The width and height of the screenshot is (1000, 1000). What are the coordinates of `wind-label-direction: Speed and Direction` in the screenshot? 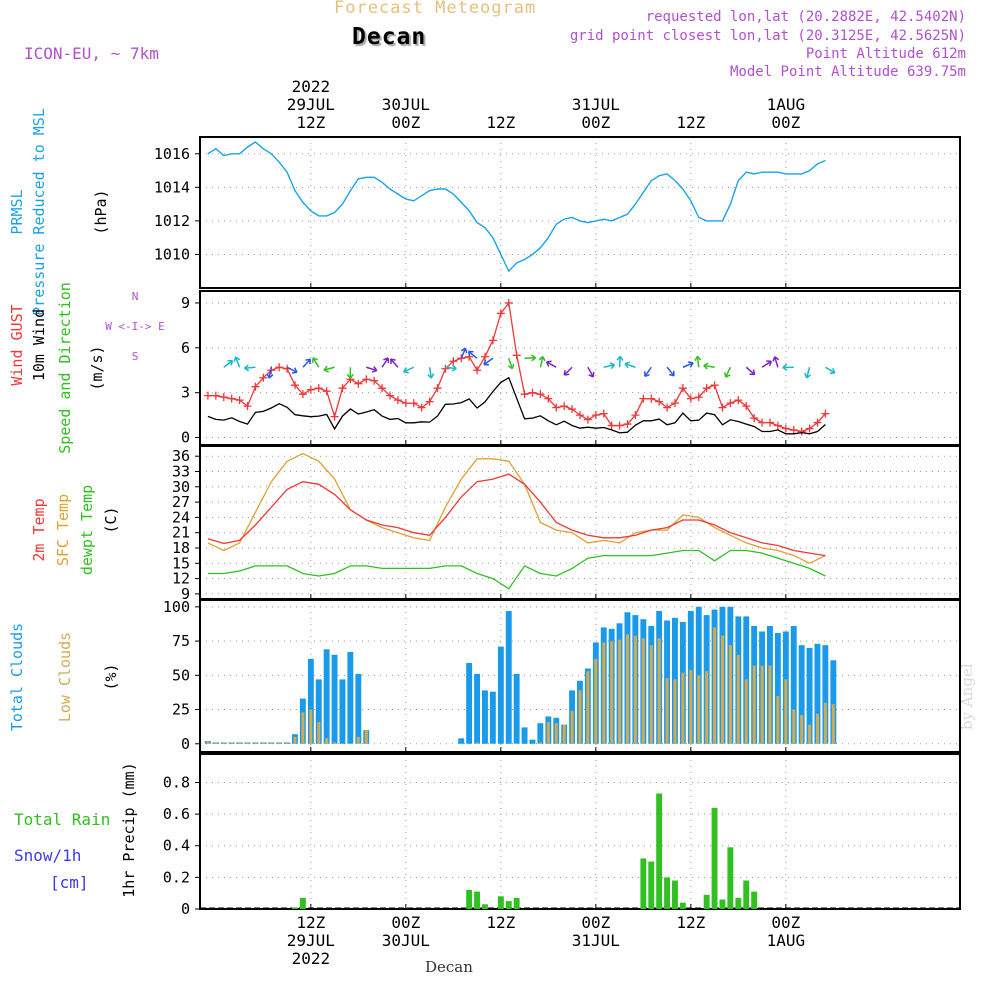 It's located at (65, 368).